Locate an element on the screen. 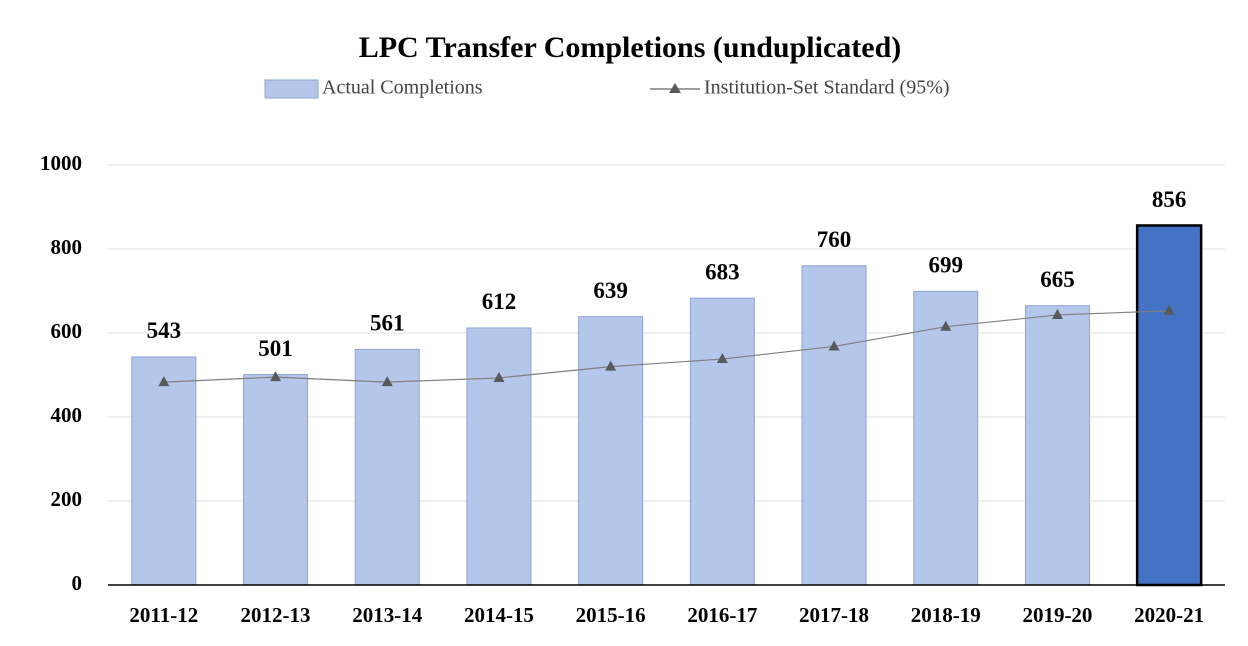 This screenshot has width=1248, height=646. data-label: 760 is located at coordinates (834, 239).